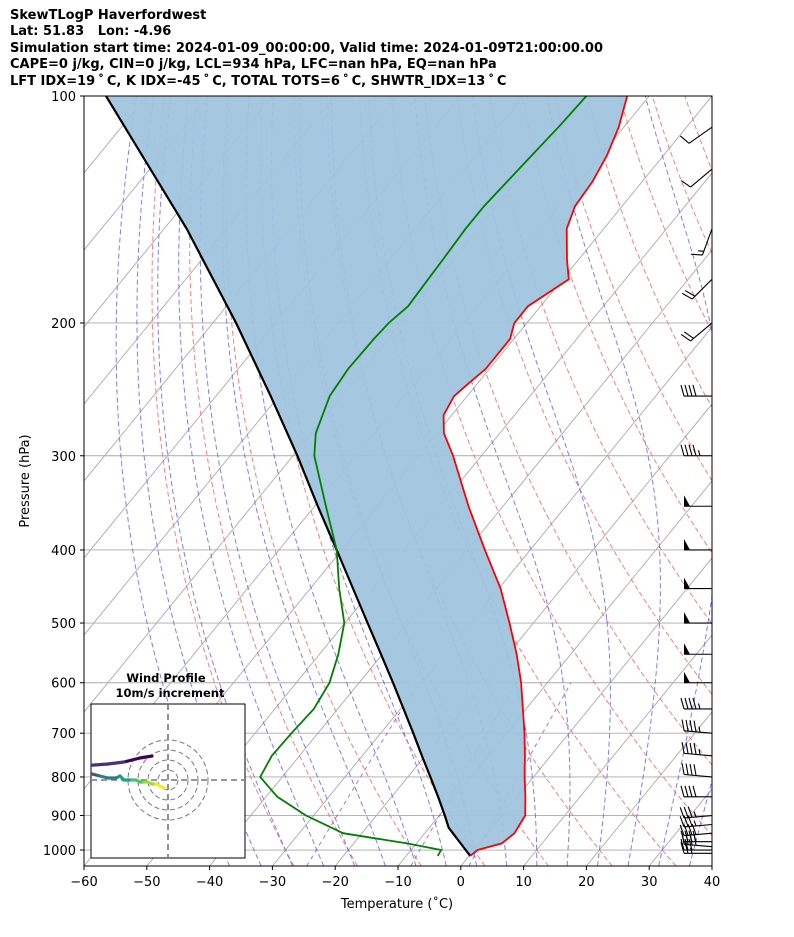 The width and height of the screenshot is (794, 937). Describe the element at coordinates (63, 624) in the screenshot. I see `y-tick-label: 500` at that location.